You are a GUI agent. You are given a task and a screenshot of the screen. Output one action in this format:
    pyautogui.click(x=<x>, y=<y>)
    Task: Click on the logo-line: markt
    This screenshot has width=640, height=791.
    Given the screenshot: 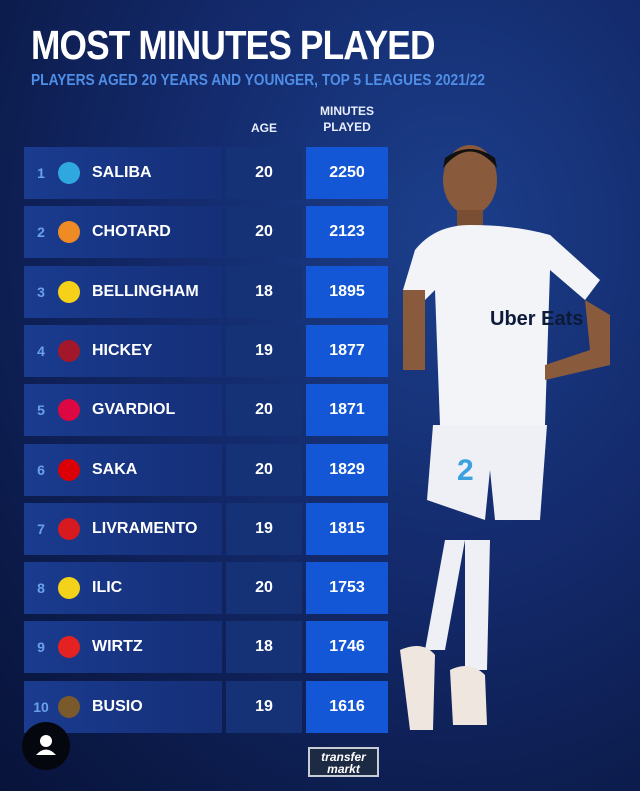 What is the action you would take?
    pyautogui.click(x=343, y=769)
    